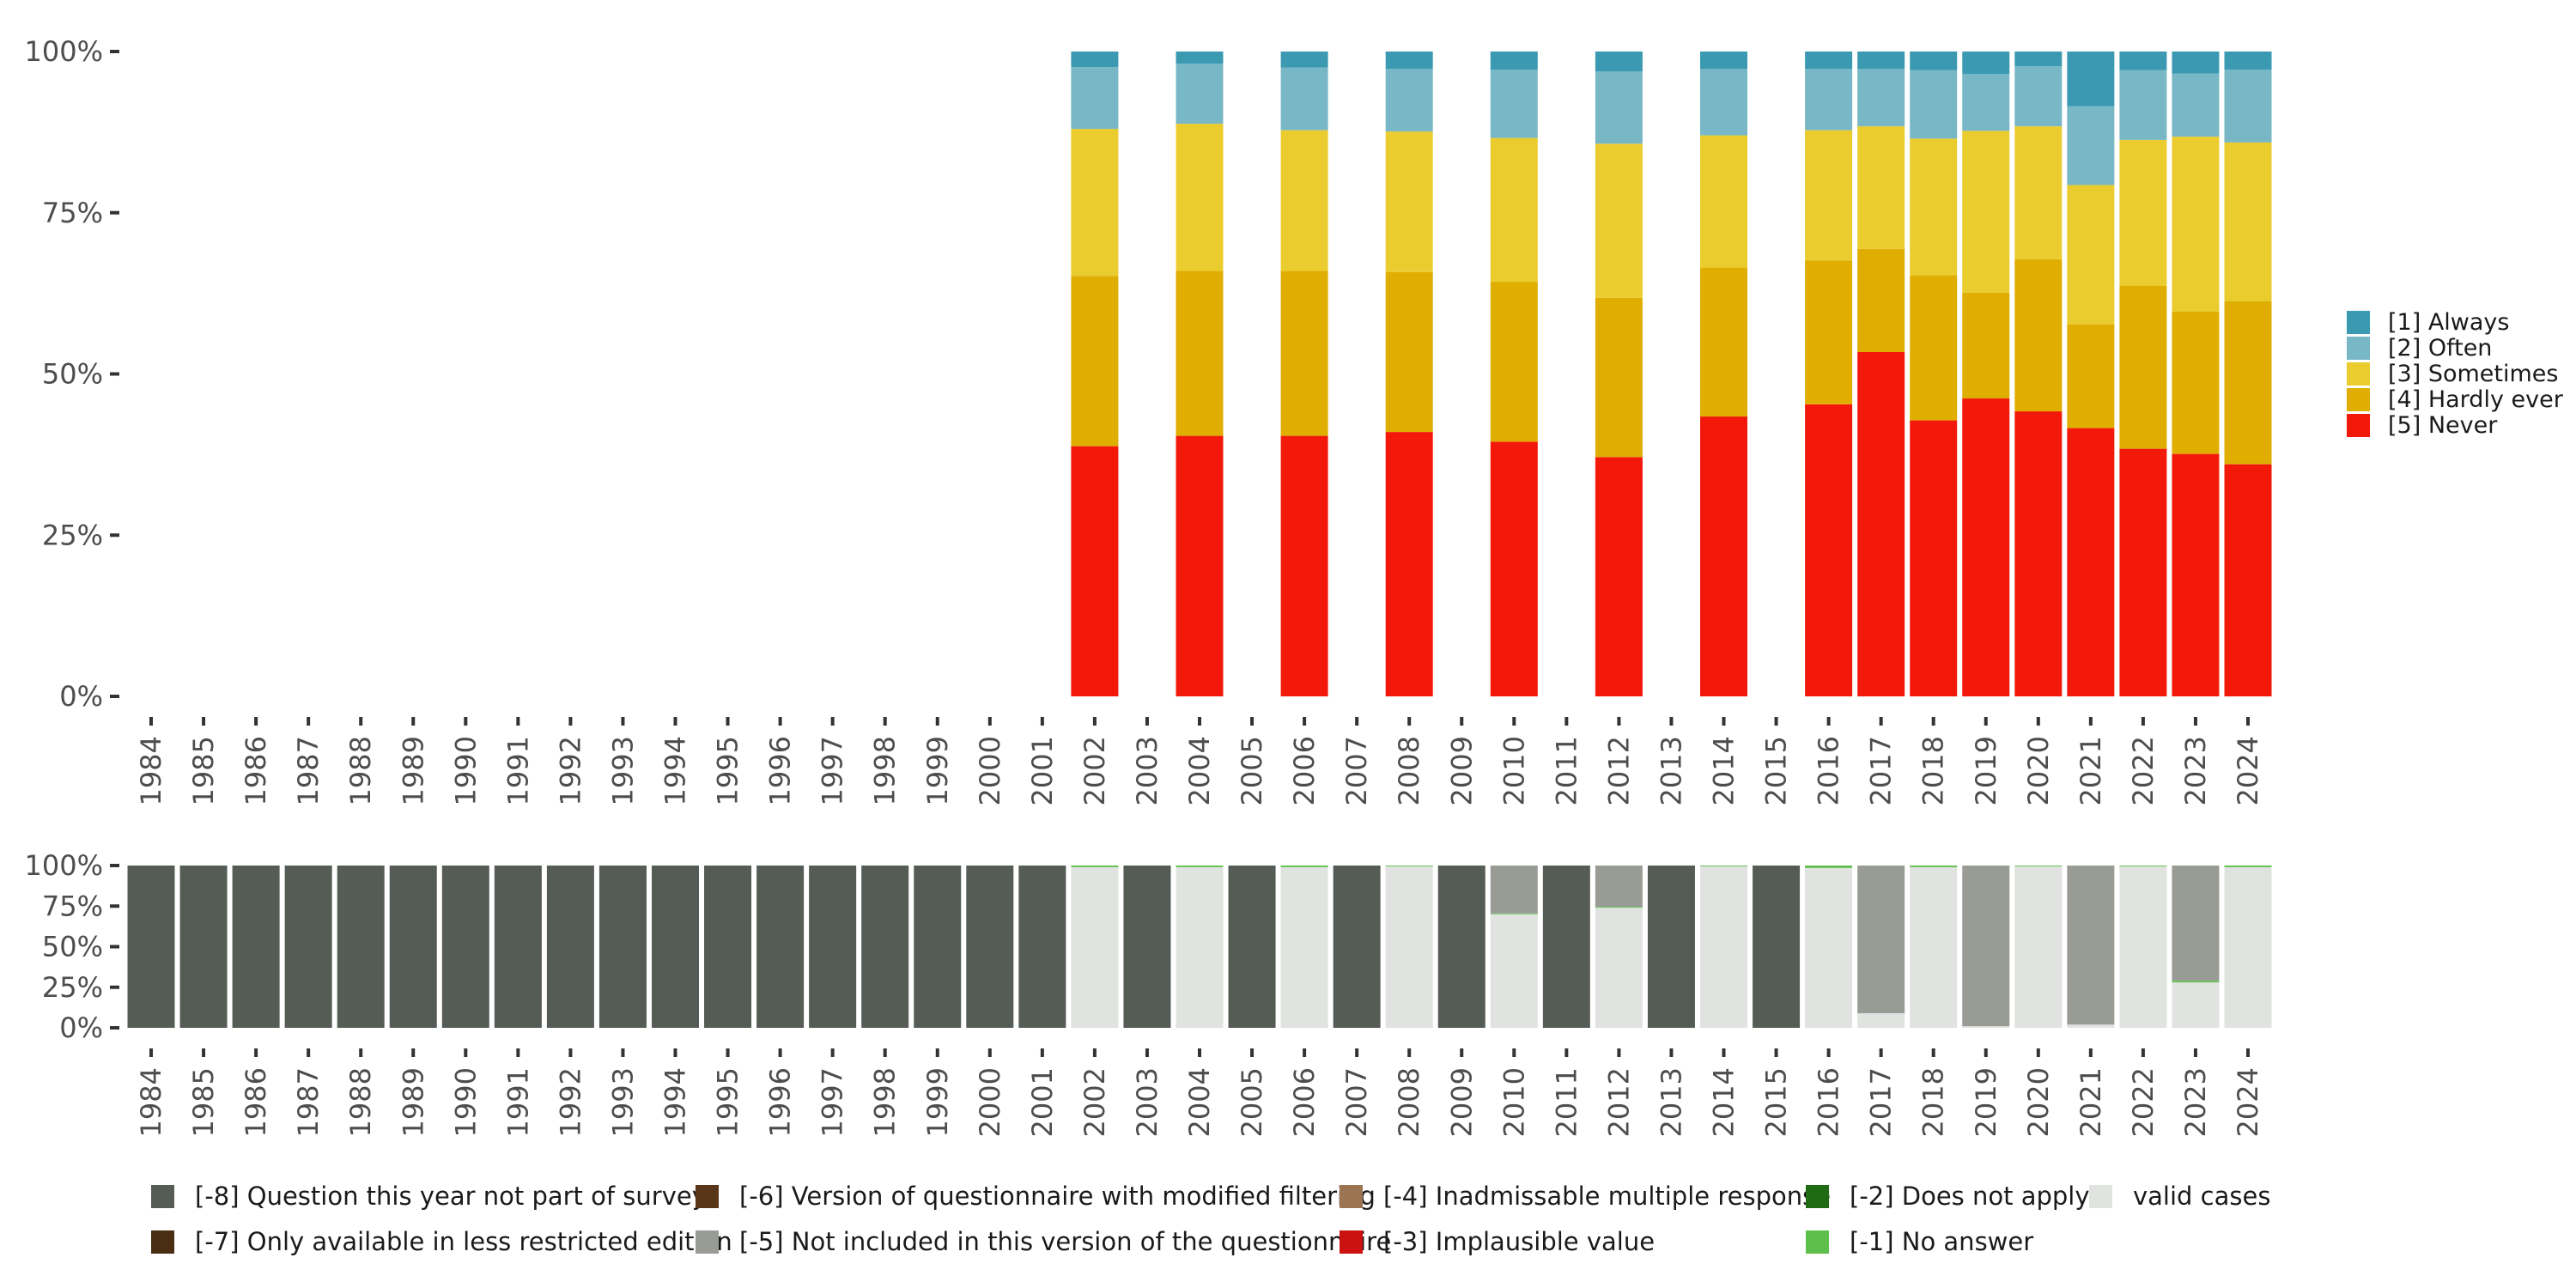 This screenshot has height=1288, width=2576. Describe the element at coordinates (2143, 770) in the screenshot. I see `top-x-tick-label: 2022` at that location.